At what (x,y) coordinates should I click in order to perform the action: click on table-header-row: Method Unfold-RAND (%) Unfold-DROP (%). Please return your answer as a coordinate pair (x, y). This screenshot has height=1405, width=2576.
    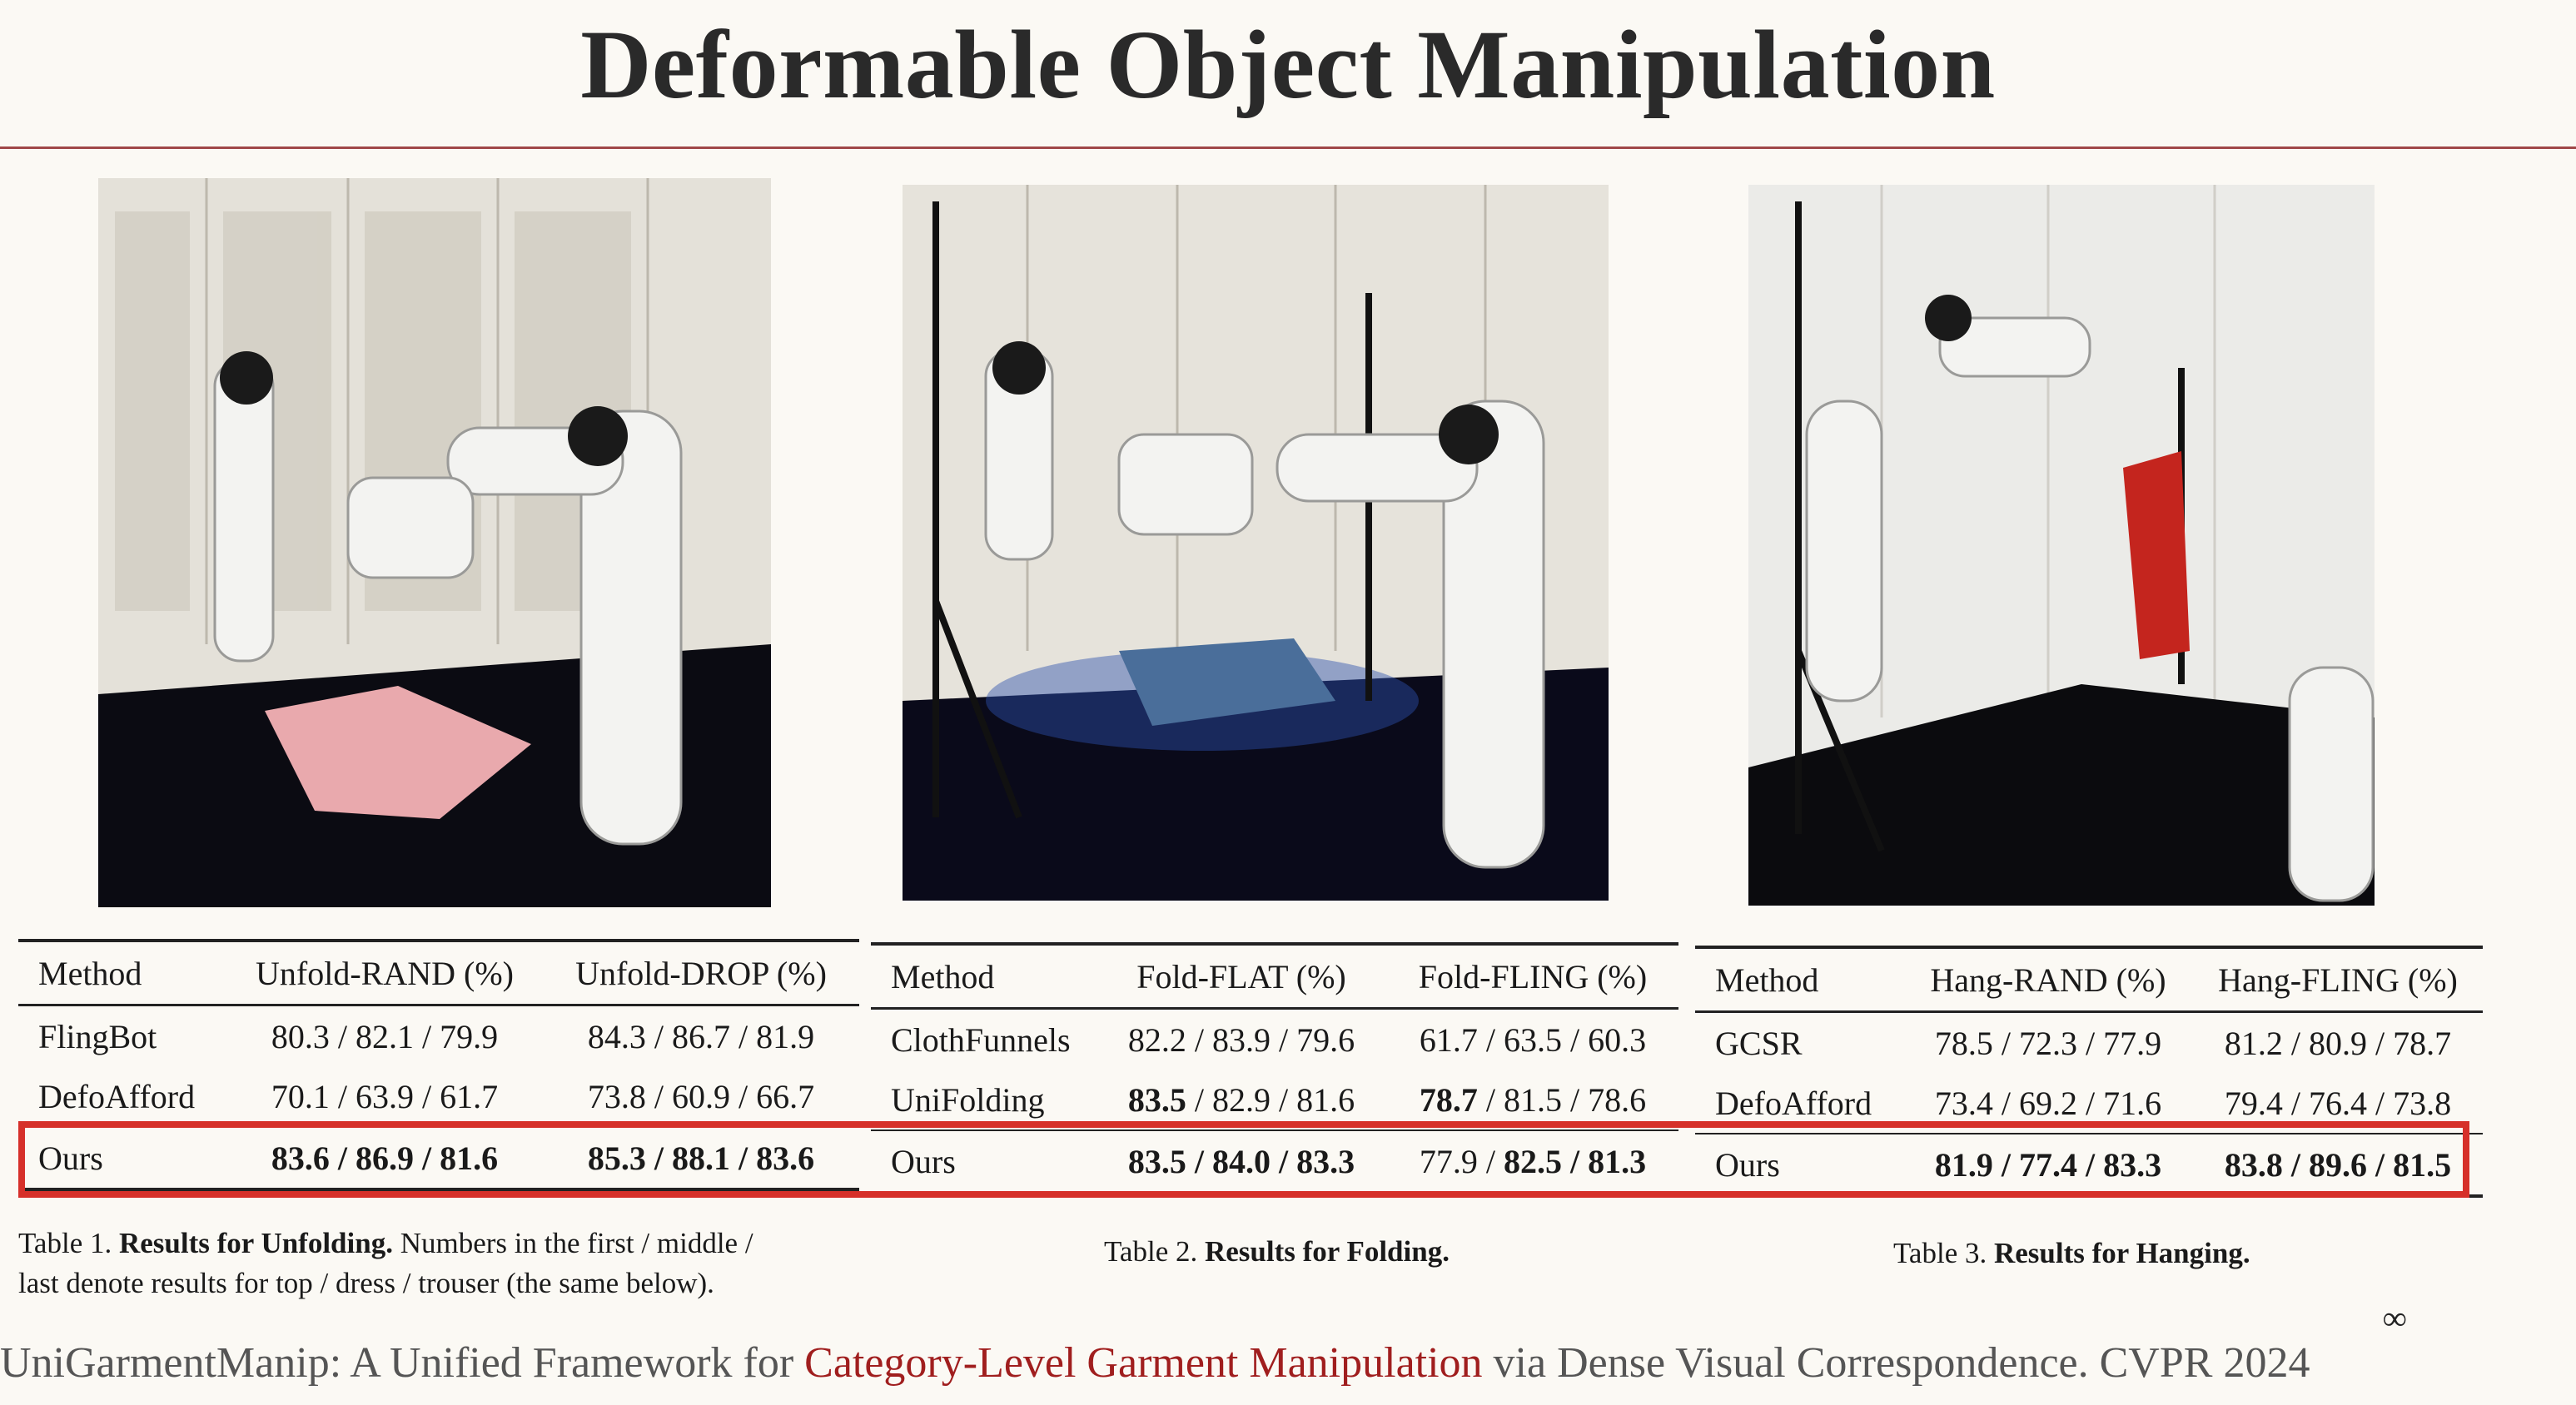
    Looking at the image, I should click on (438, 973).